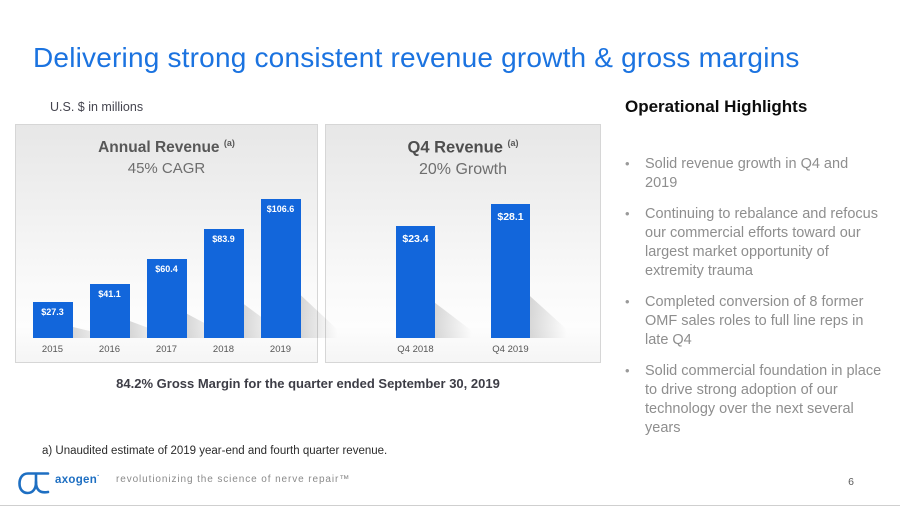 The width and height of the screenshot is (900, 506). I want to click on chart-subtitle: 20% Growth, so click(463, 169).